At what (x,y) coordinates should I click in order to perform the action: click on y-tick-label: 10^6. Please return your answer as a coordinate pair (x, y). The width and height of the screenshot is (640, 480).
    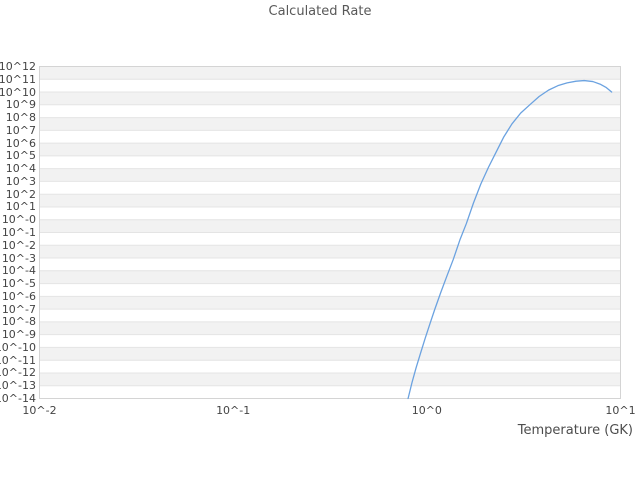
    Looking at the image, I should click on (20, 143).